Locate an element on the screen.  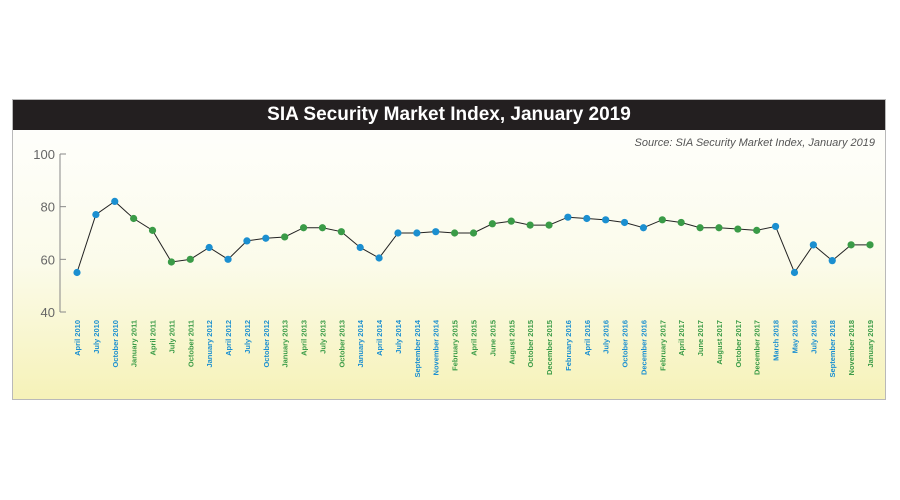
x-tick-label: January 2019 is located at coordinates (870, 344).